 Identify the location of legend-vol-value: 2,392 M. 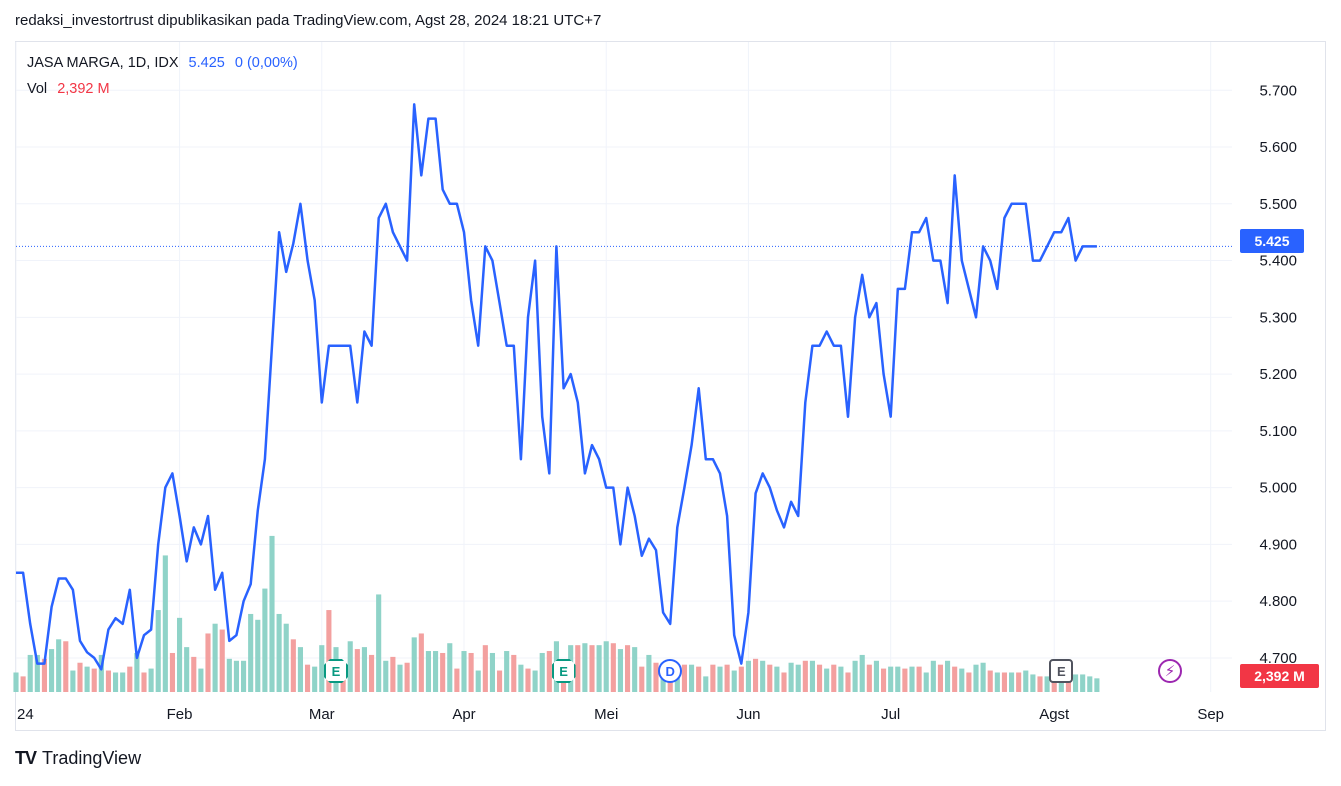
(83, 89).